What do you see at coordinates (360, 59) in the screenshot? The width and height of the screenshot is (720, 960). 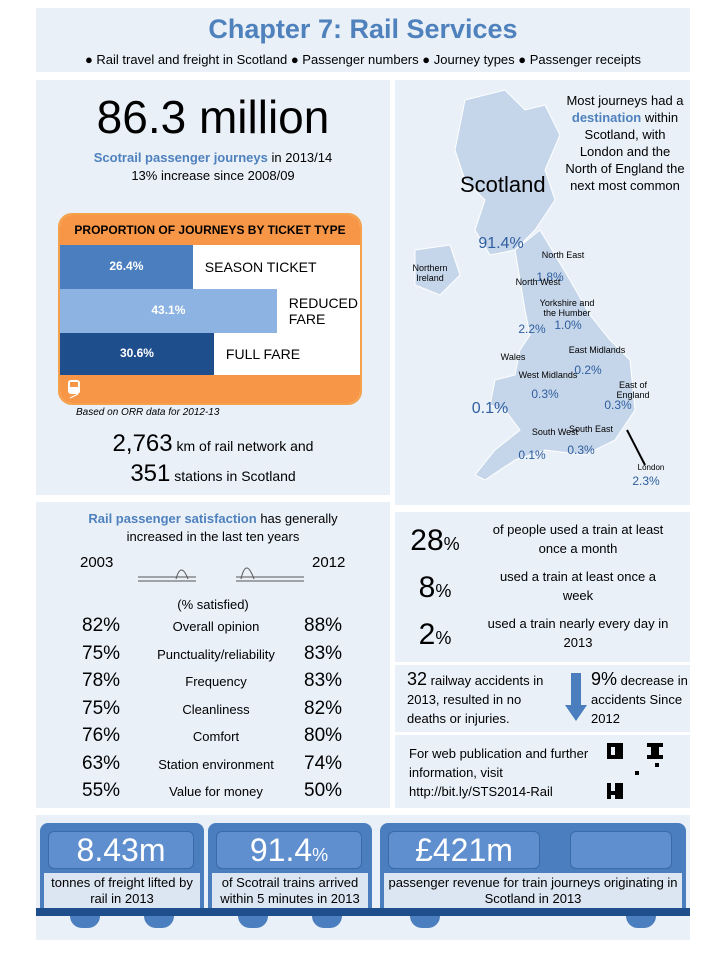 I see `topic-text: Passenger numbers` at bounding box center [360, 59].